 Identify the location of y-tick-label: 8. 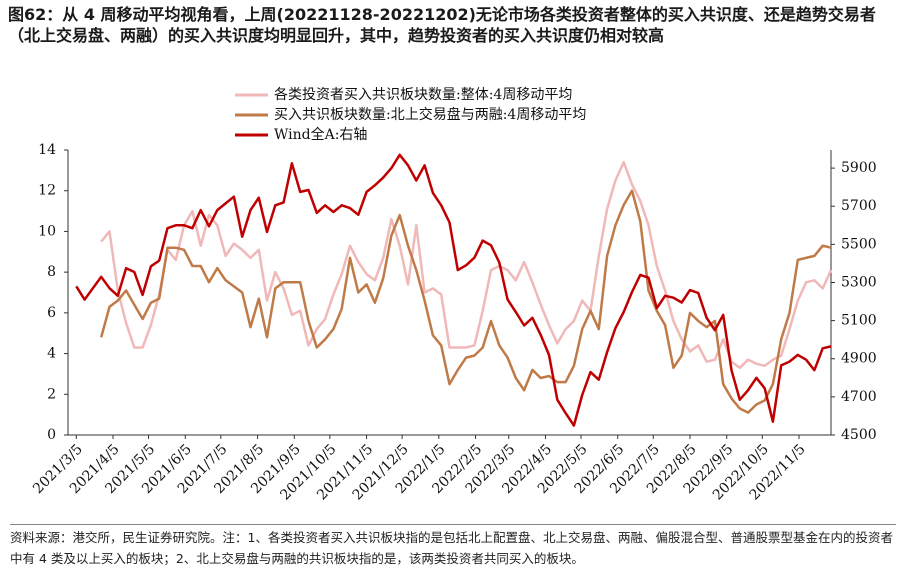
(51, 272).